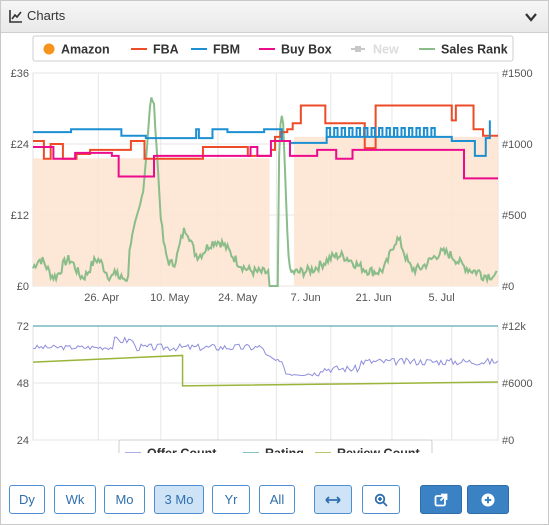  What do you see at coordinates (75, 499) in the screenshot?
I see `range-button-week: Wk` at bounding box center [75, 499].